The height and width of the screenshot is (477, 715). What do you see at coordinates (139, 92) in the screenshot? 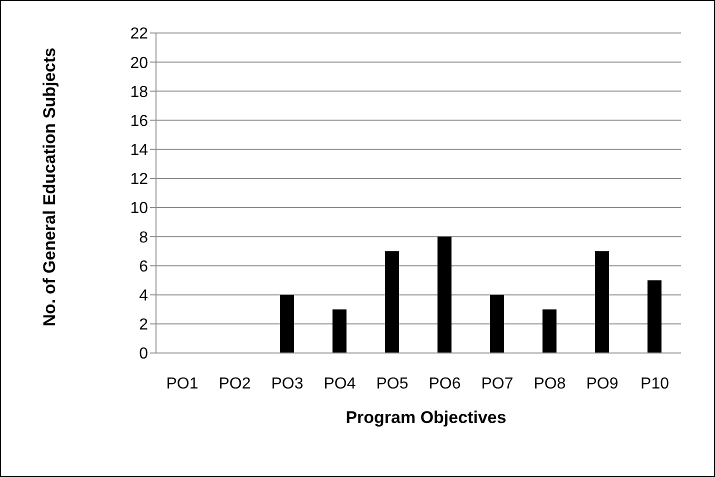
I see `y-tick-label: 18` at bounding box center [139, 92].